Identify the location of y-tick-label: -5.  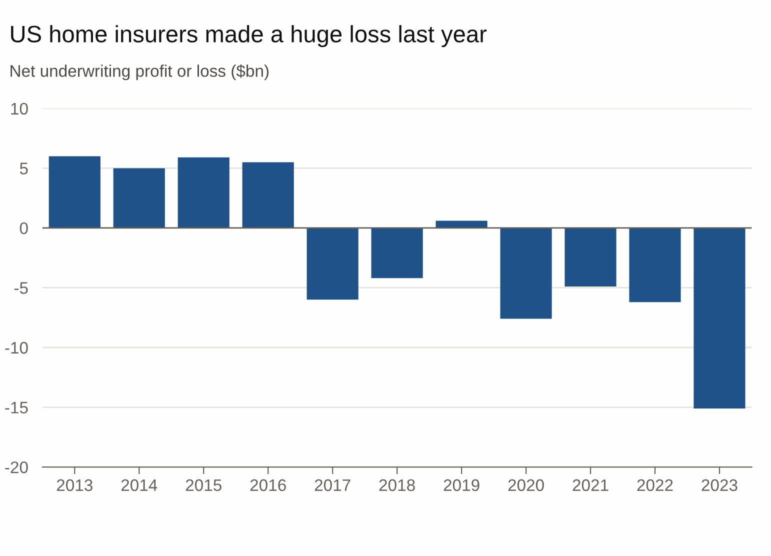
(21, 288).